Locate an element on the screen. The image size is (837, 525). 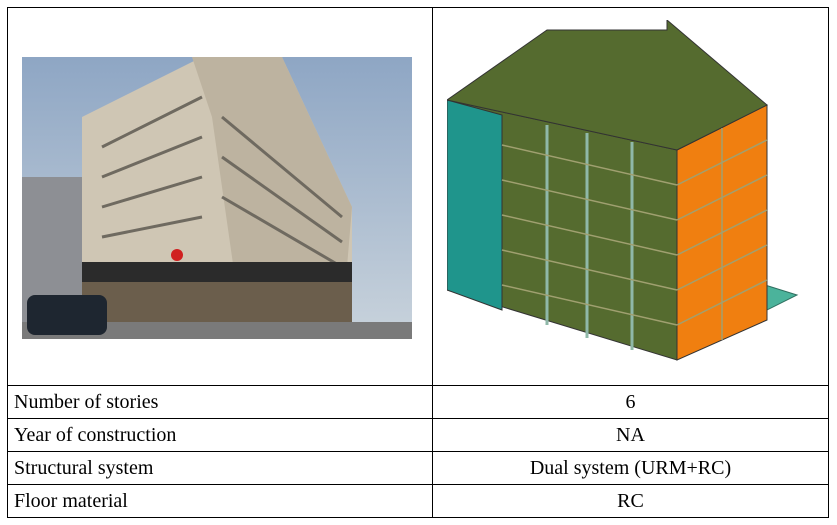
property-label: Number of stories is located at coordinates (220, 402).